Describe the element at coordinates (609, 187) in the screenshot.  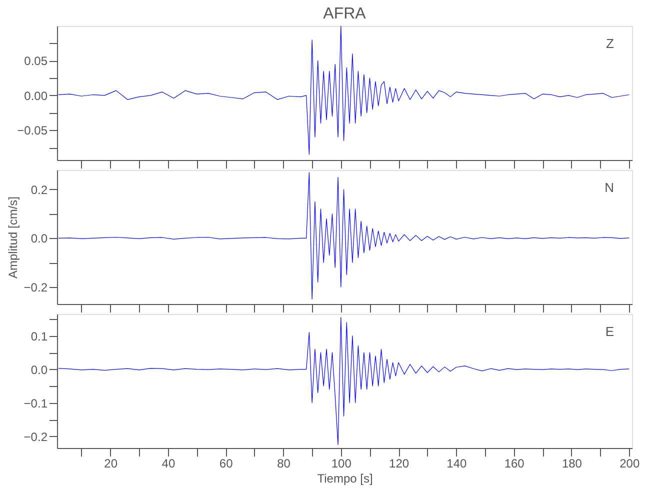
I see `annotation: N` at that location.